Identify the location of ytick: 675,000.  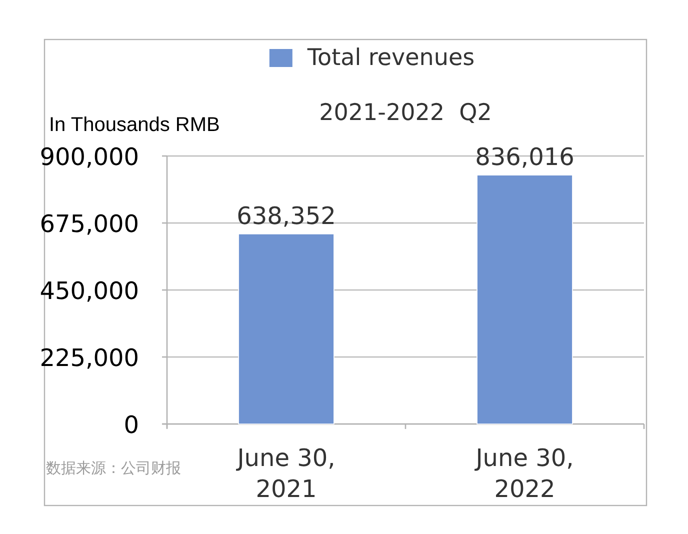
(89, 224).